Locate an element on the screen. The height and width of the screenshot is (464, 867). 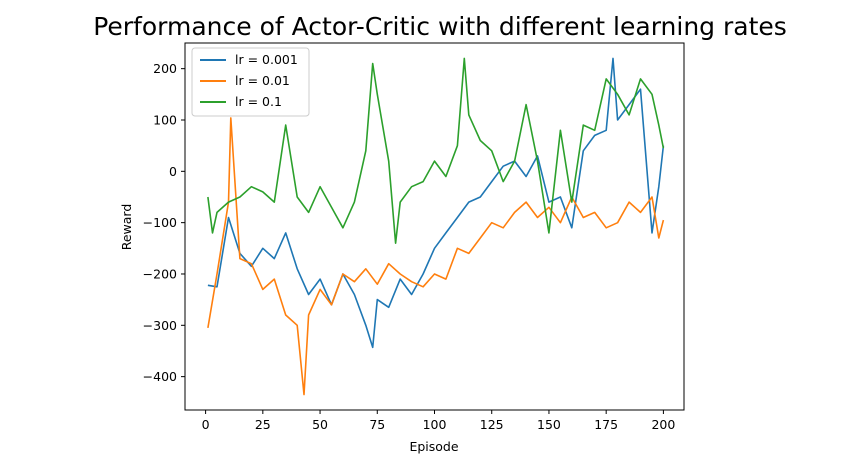
x-tick-label-5: 125 is located at coordinates (492, 424).